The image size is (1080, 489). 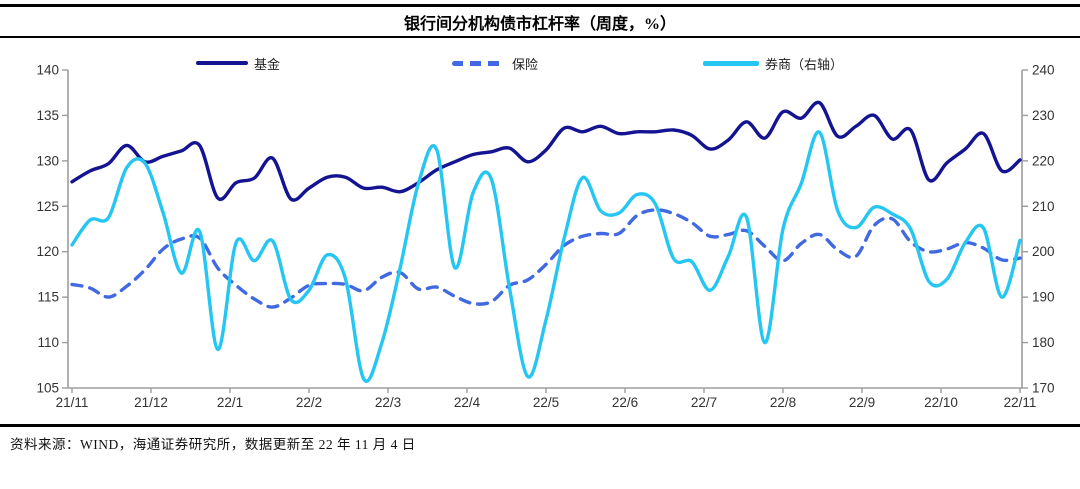 What do you see at coordinates (213, 444) in the screenshot?
I see `source-note: 资料来源：WIND，海通证券研究所，数据更新至 22 年 11 月 4 日` at bounding box center [213, 444].